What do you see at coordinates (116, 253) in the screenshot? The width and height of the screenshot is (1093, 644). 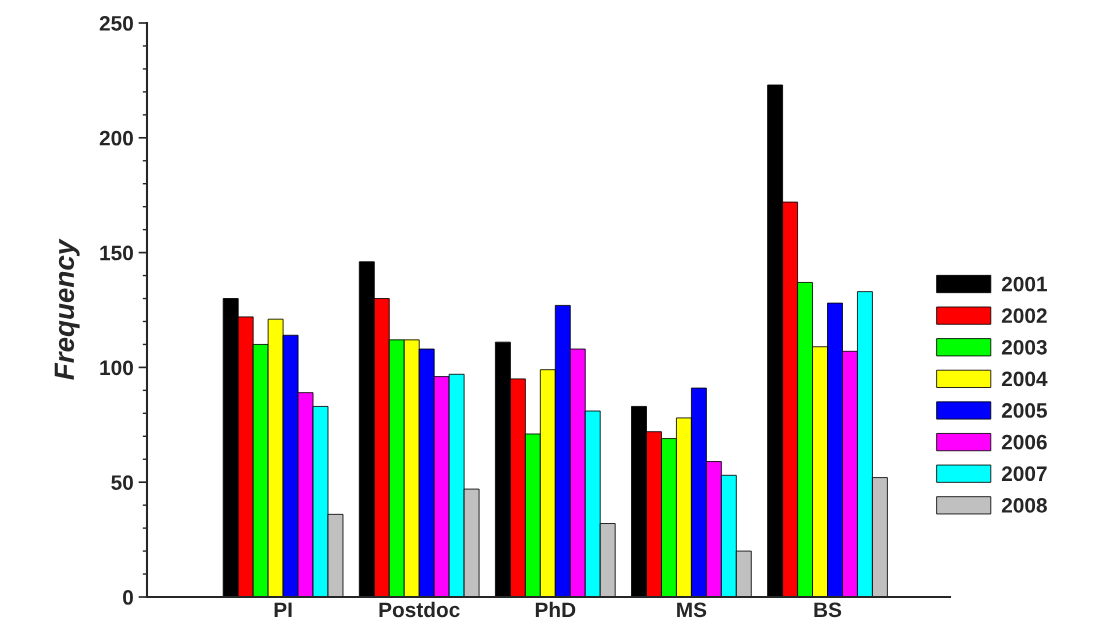 I see `y-tick-label: 150` at bounding box center [116, 253].